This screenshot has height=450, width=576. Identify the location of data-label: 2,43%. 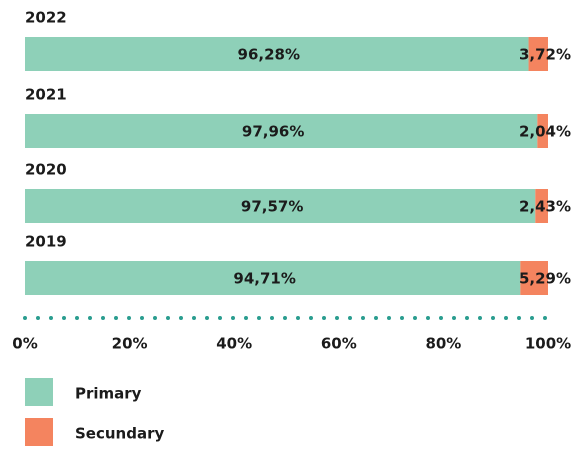
(545, 207).